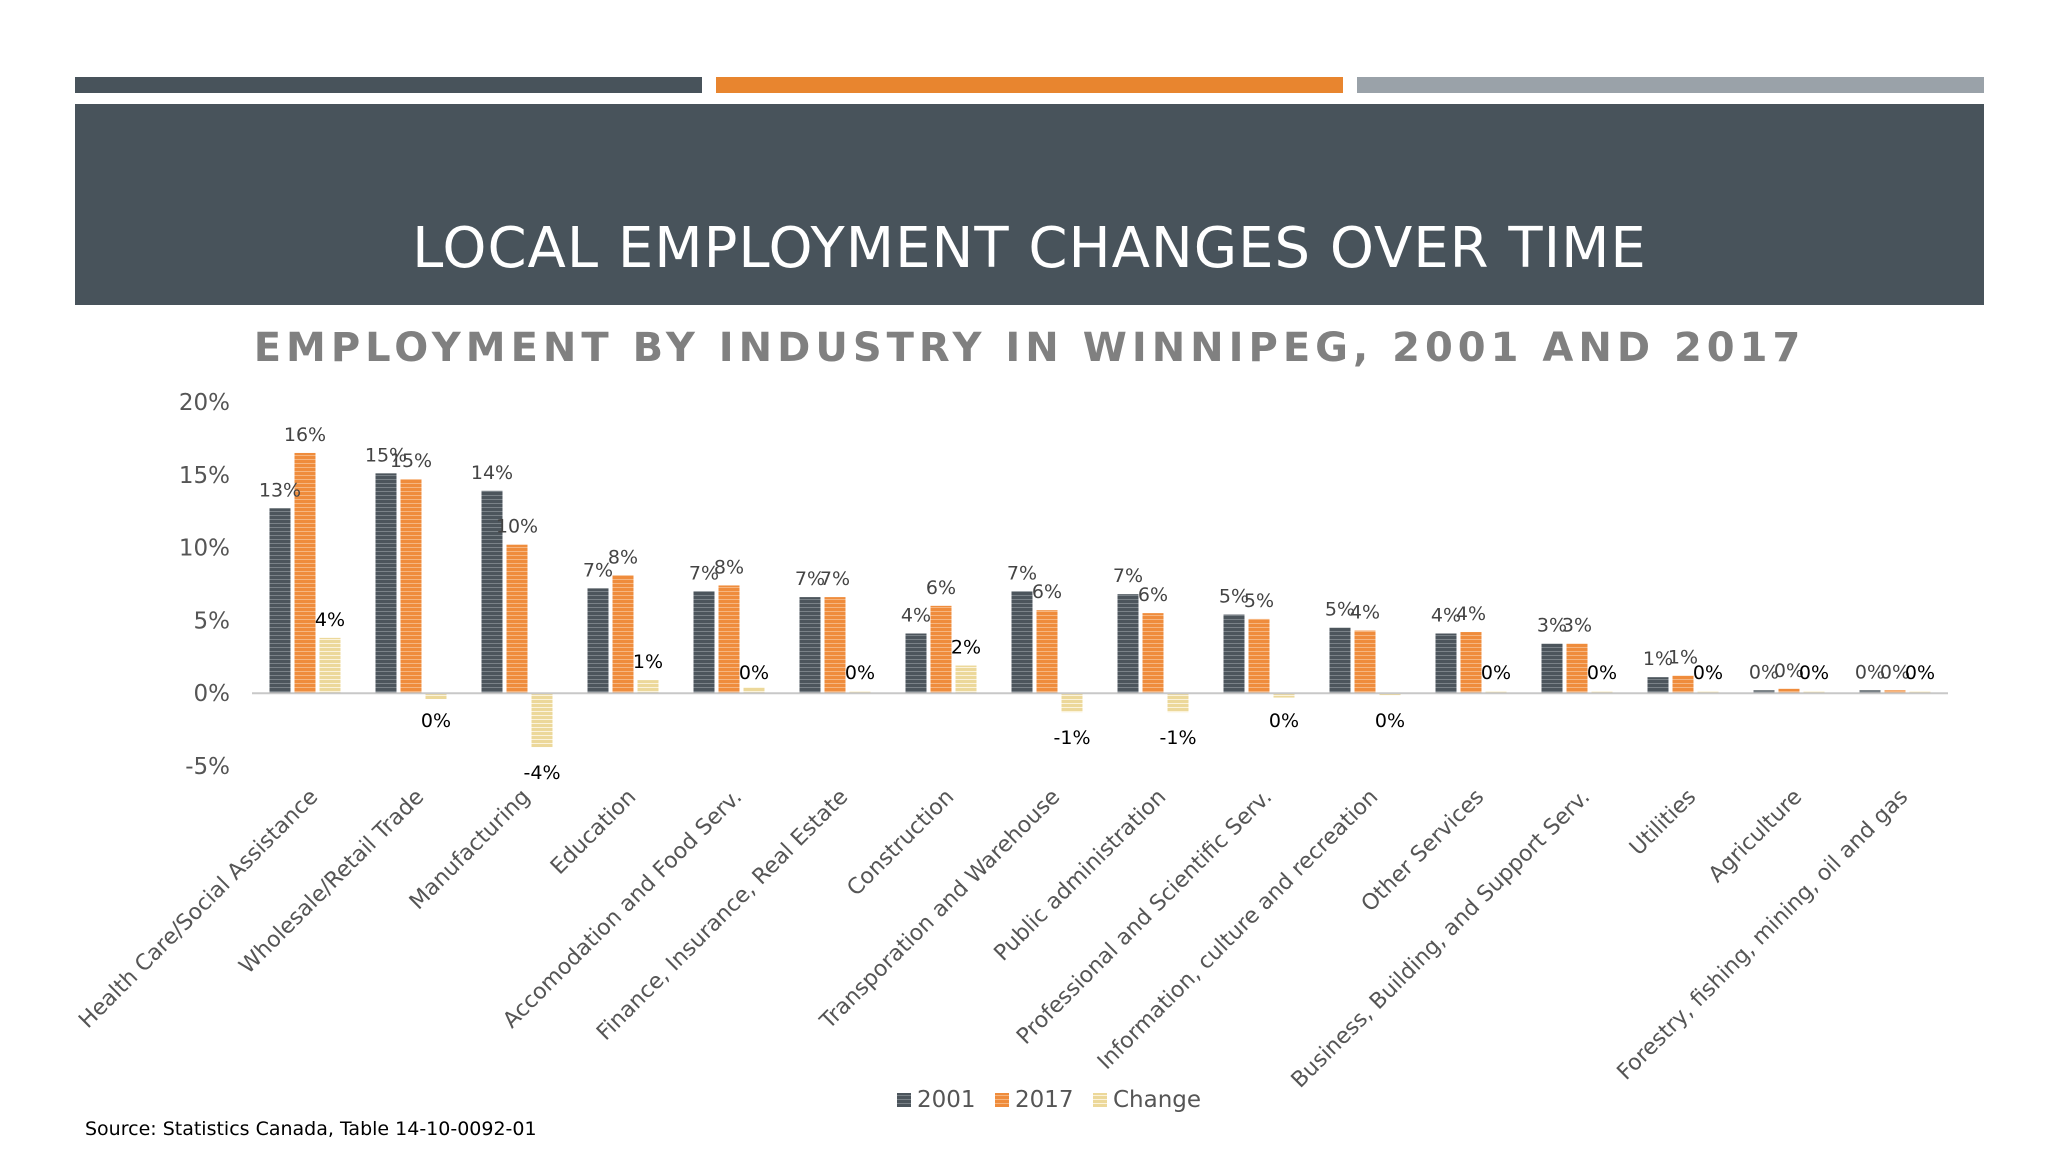 Image resolution: width=2048 pixels, height=1152 pixels. Describe the element at coordinates (1044, 1100) in the screenshot. I see `legend-label: 2017` at that location.